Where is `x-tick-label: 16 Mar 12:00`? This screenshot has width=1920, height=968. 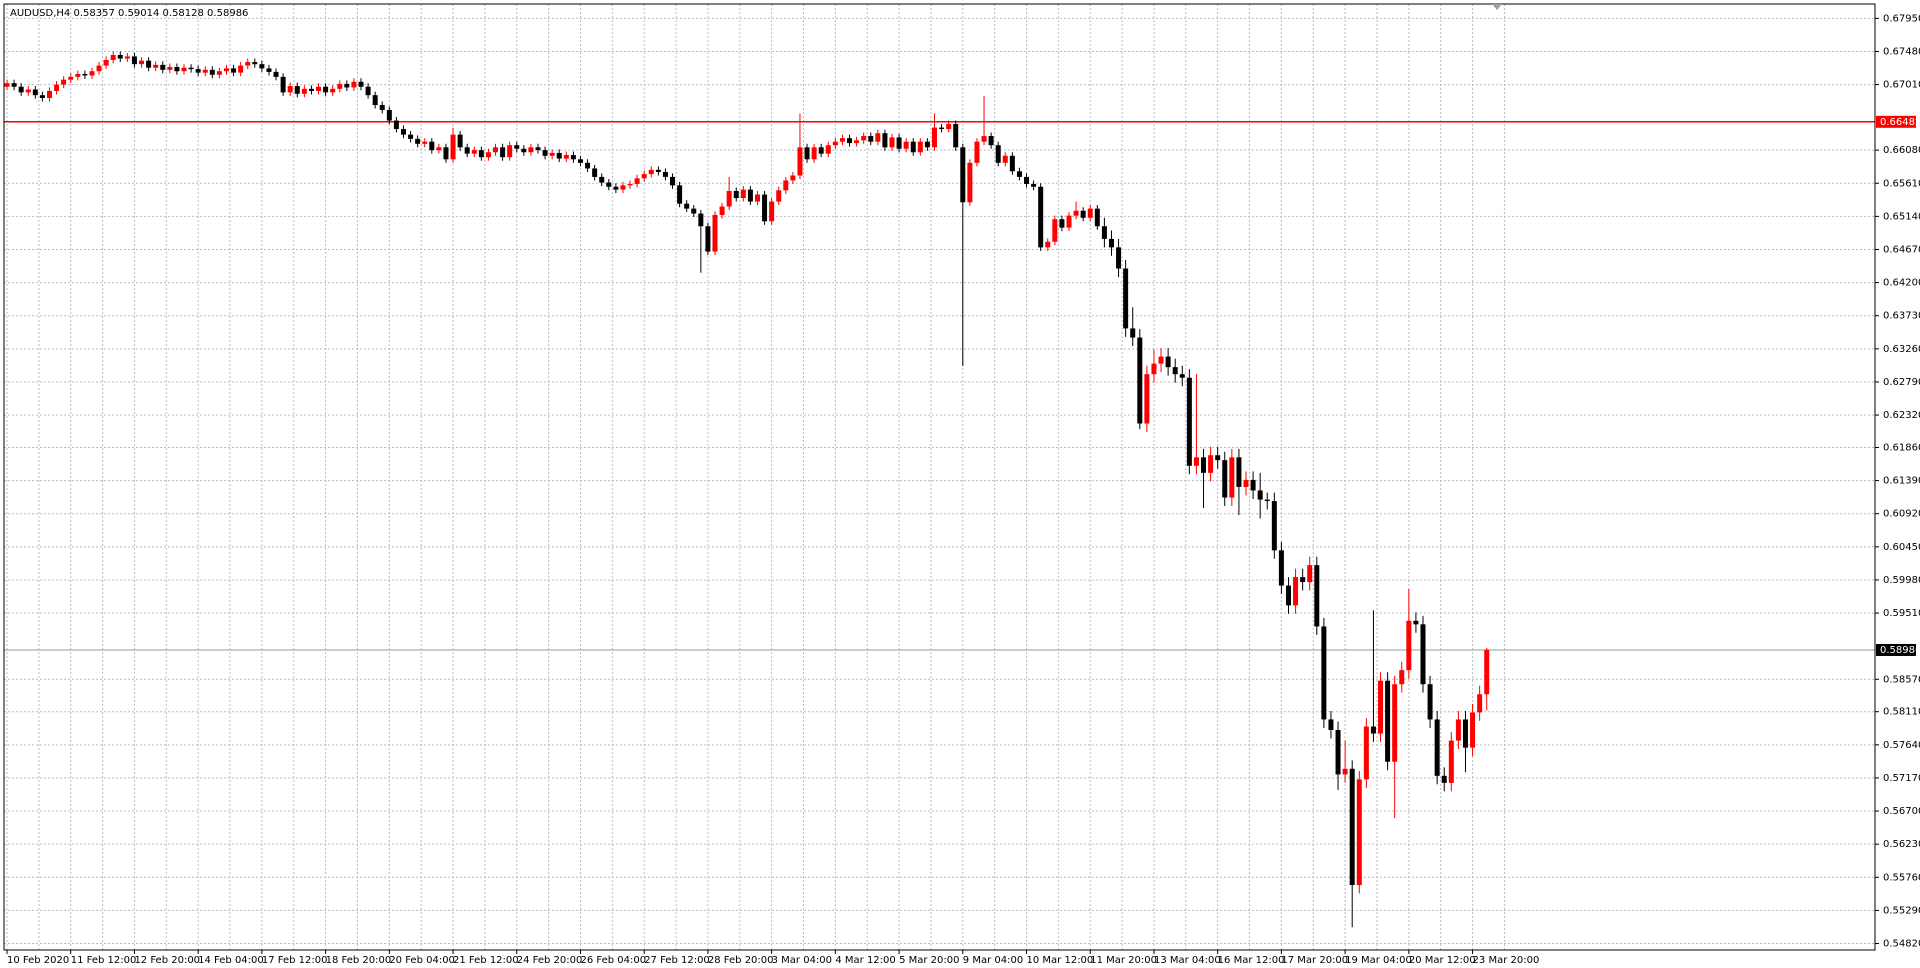
x-tick-label: 16 Mar 12:00 is located at coordinates (1251, 960).